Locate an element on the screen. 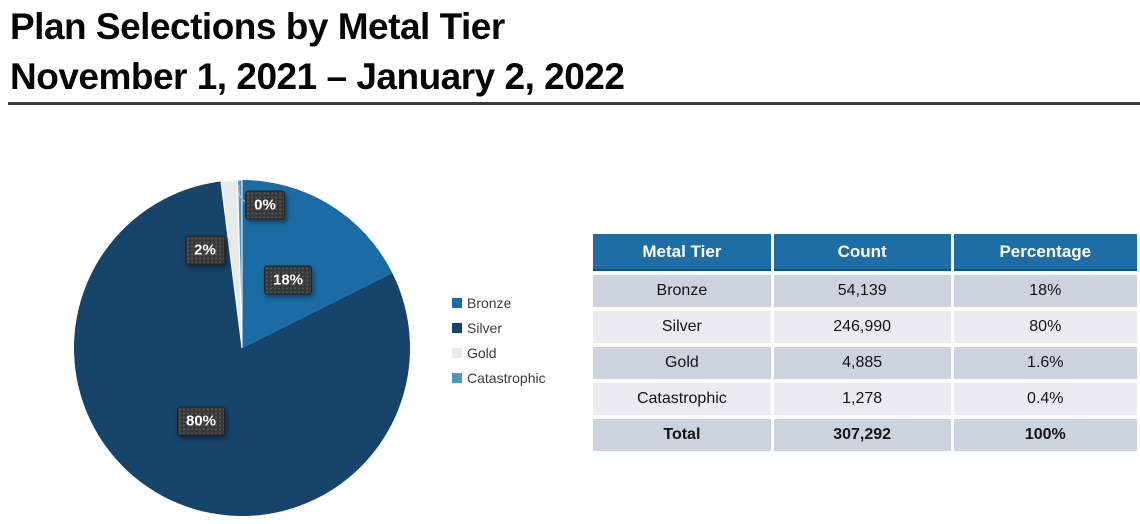  legend-item-gold: Gold is located at coordinates (499, 353).